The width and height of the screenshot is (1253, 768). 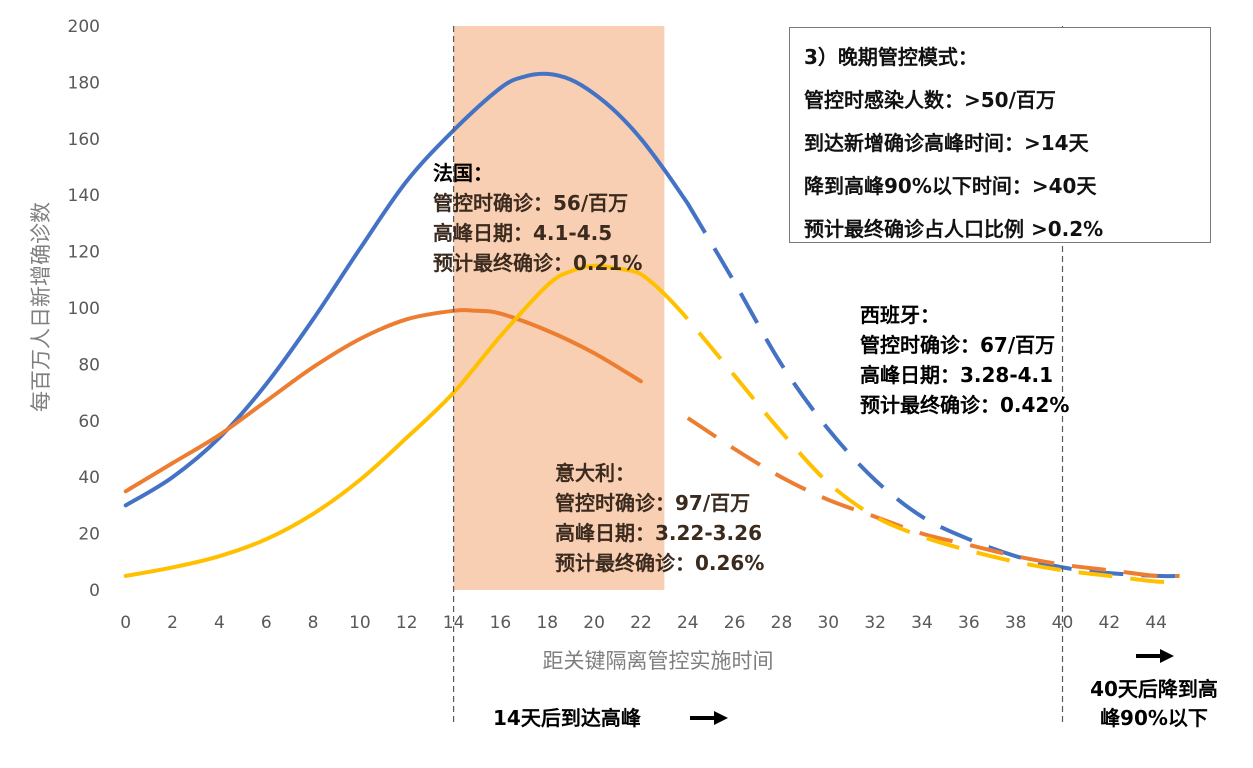 I want to click on x-tick-label: 0, so click(x=125, y=623).